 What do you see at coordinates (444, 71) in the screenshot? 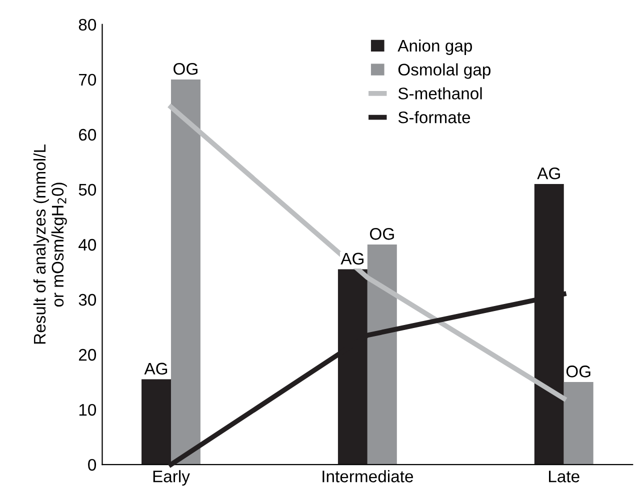
I see `legend-label: Osmolal gap` at bounding box center [444, 71].